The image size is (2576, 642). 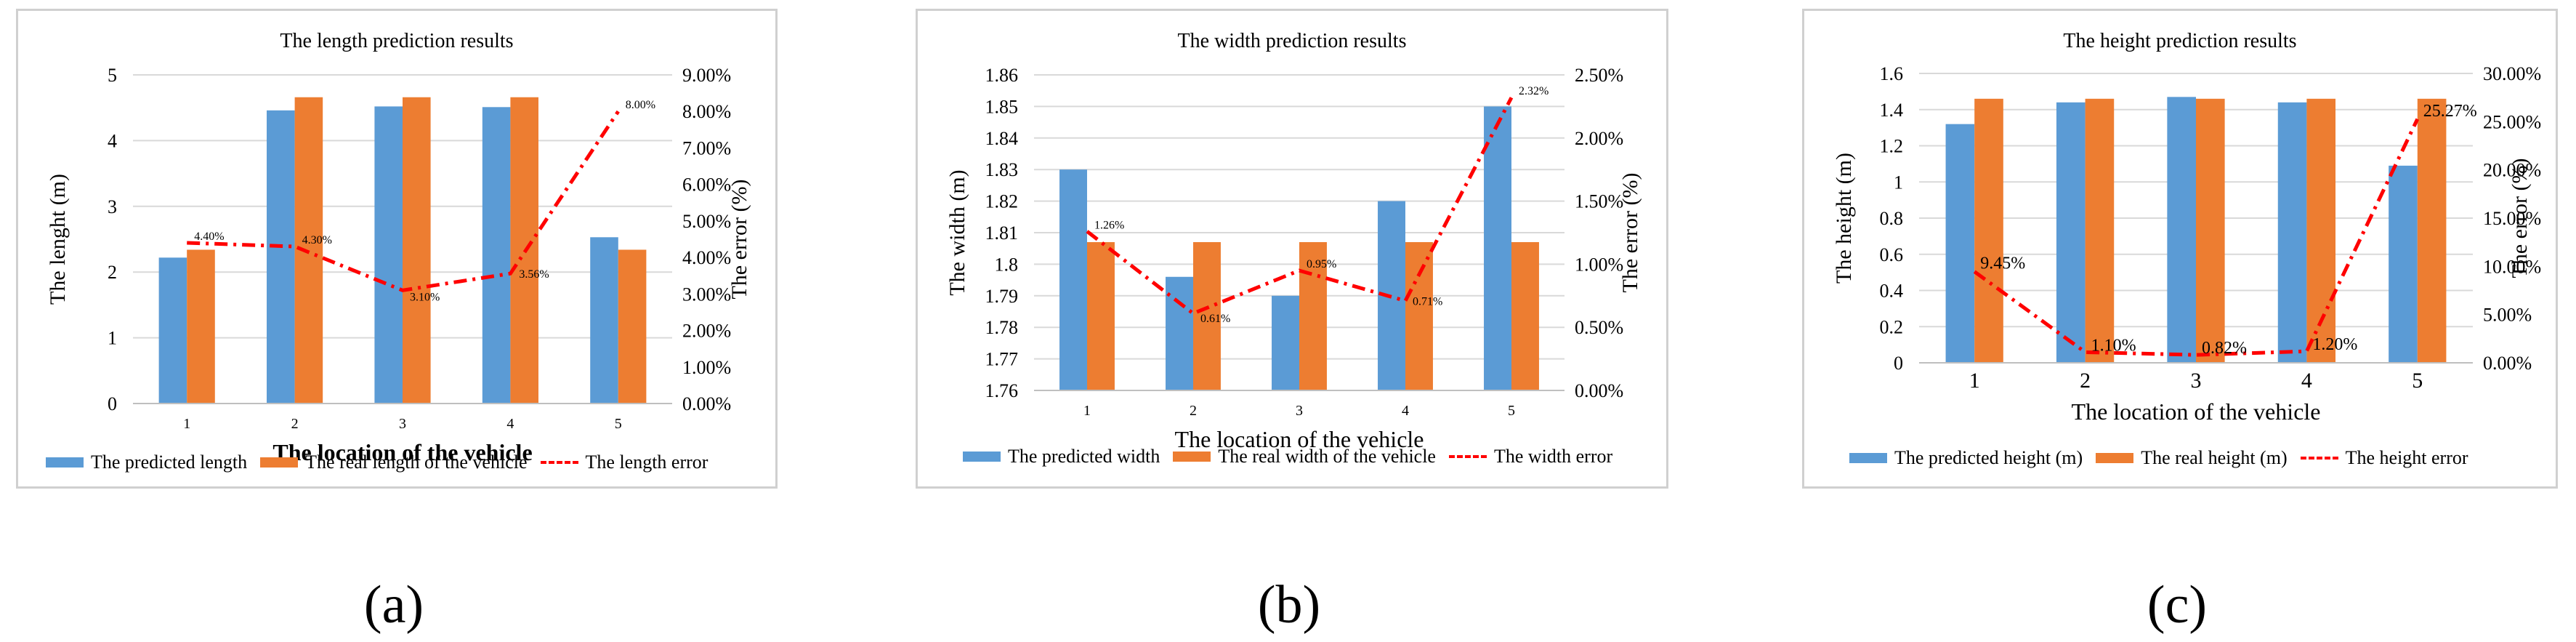 I want to click on y2-tick-label: 10.00%, so click(x=2512, y=266).